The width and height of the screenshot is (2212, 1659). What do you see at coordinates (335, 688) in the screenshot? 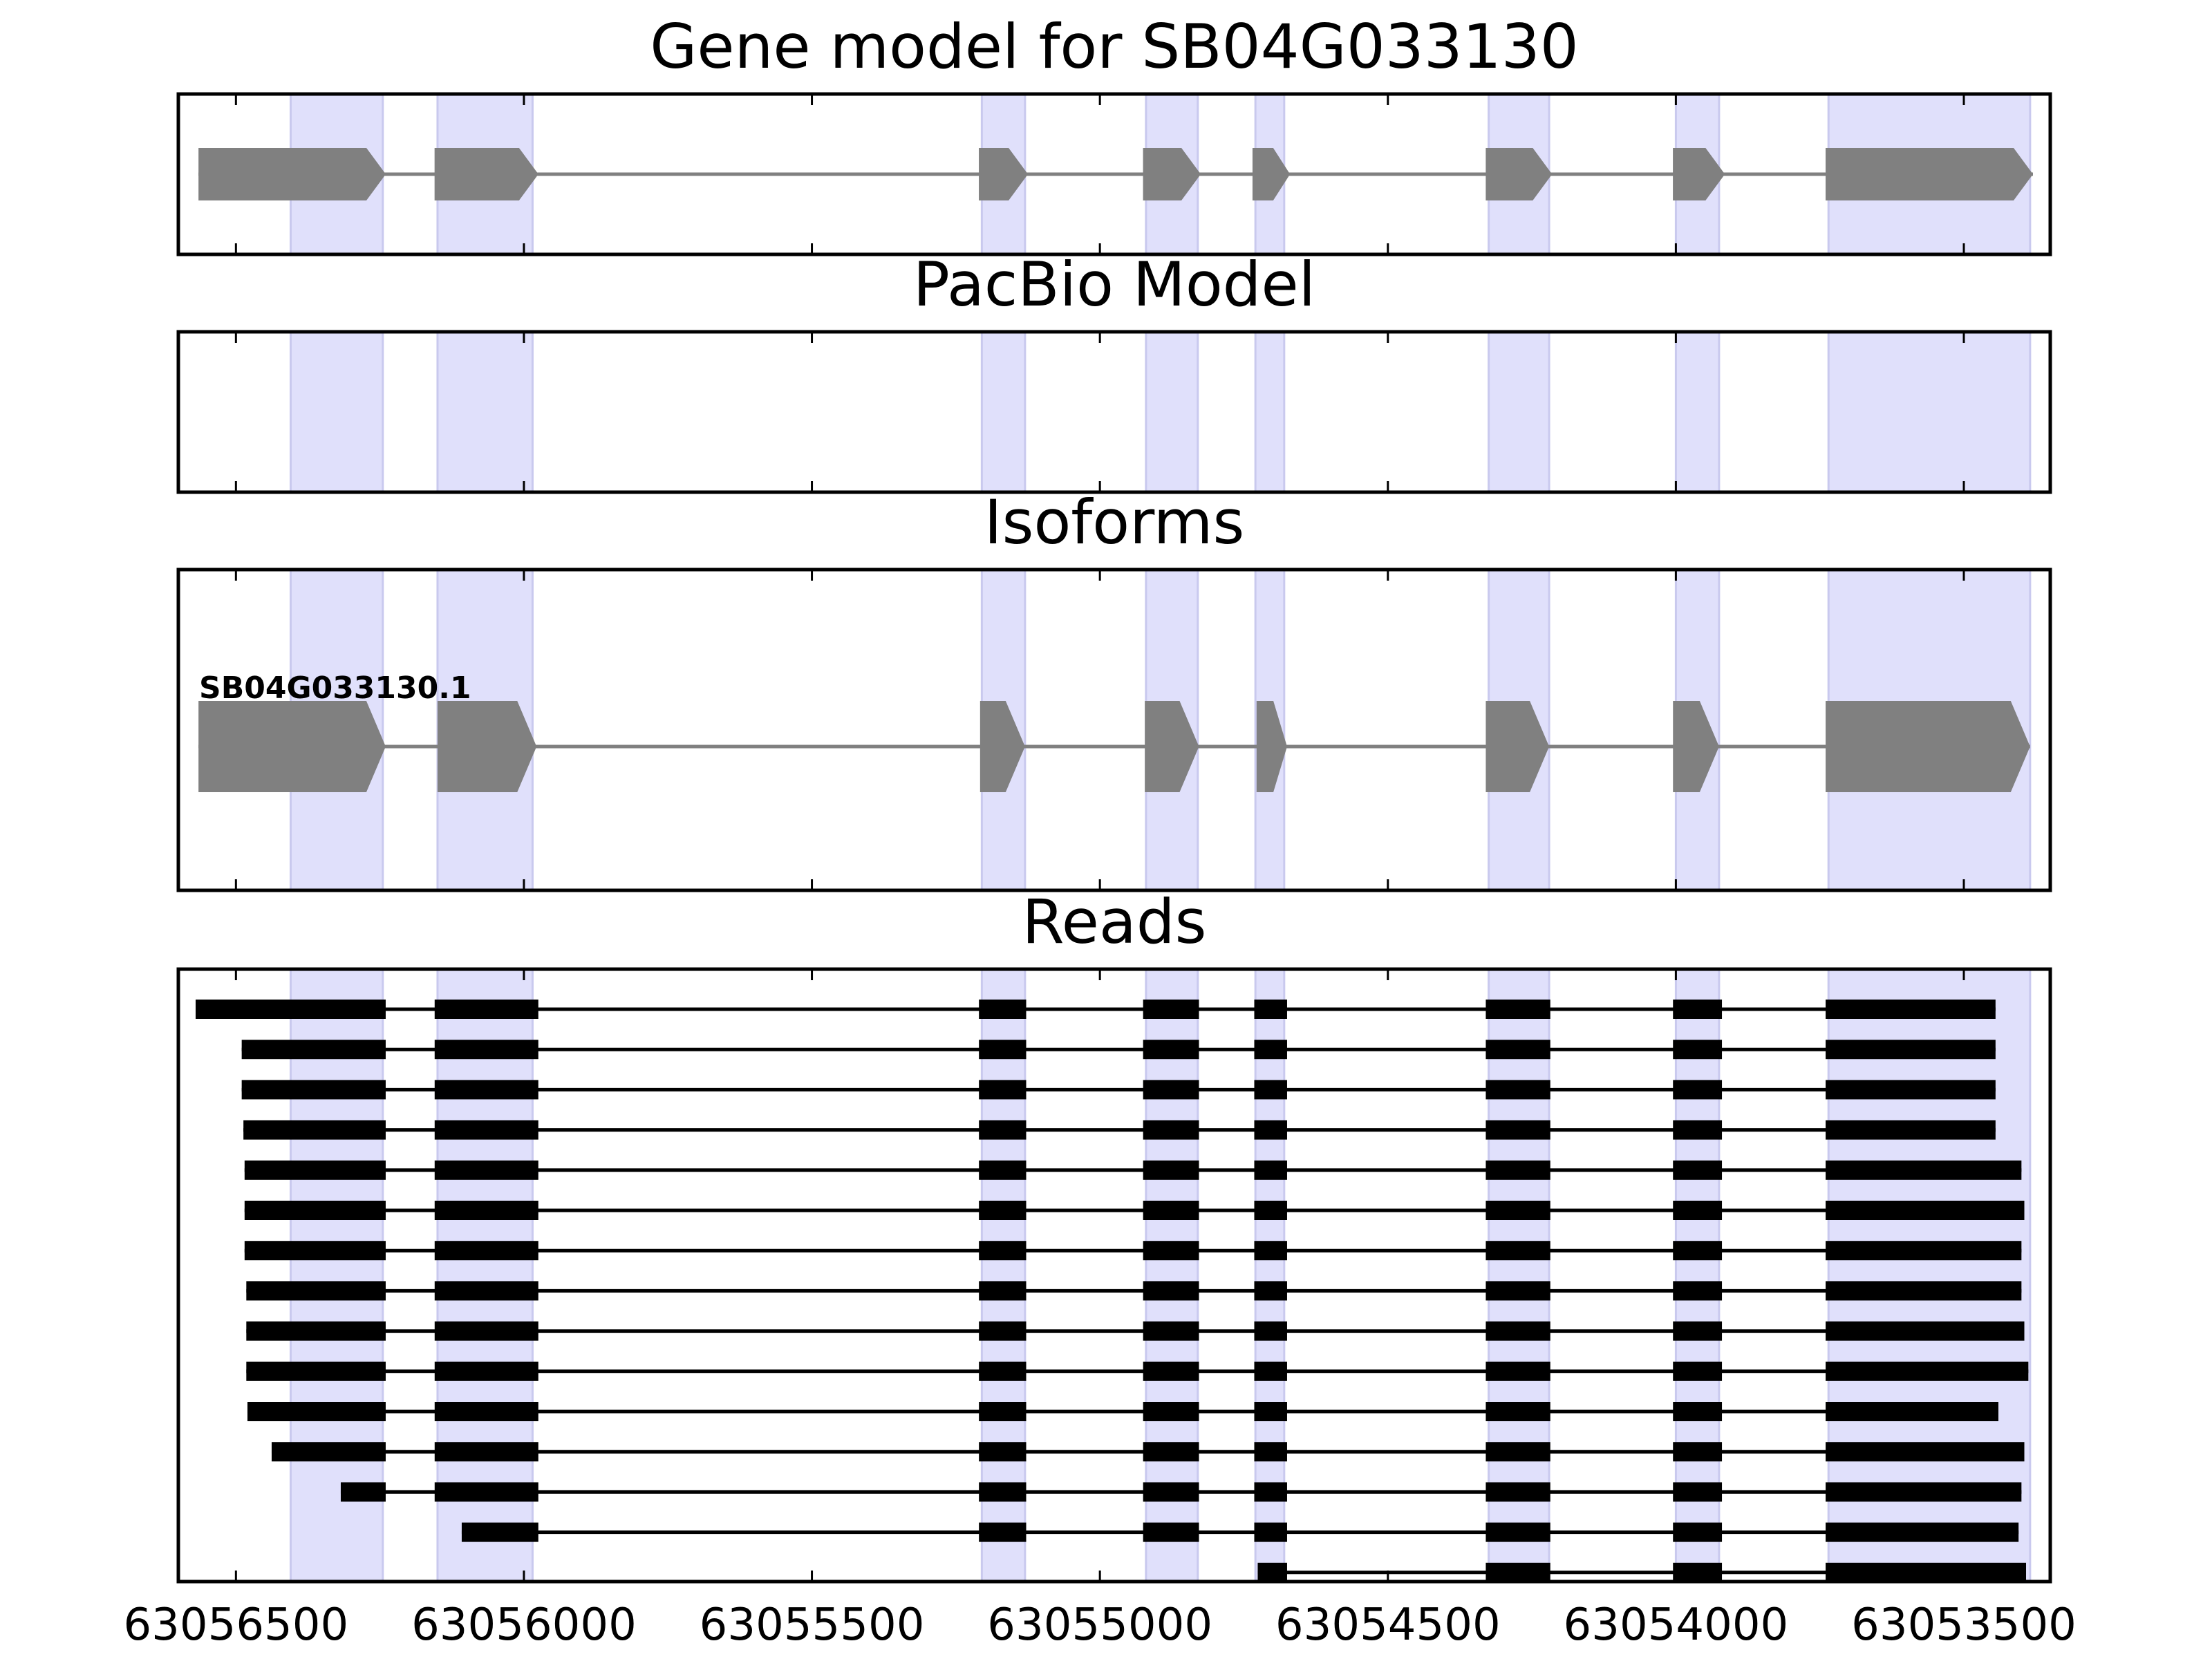
I see `isoform-label: SB04G033130.1` at bounding box center [335, 688].